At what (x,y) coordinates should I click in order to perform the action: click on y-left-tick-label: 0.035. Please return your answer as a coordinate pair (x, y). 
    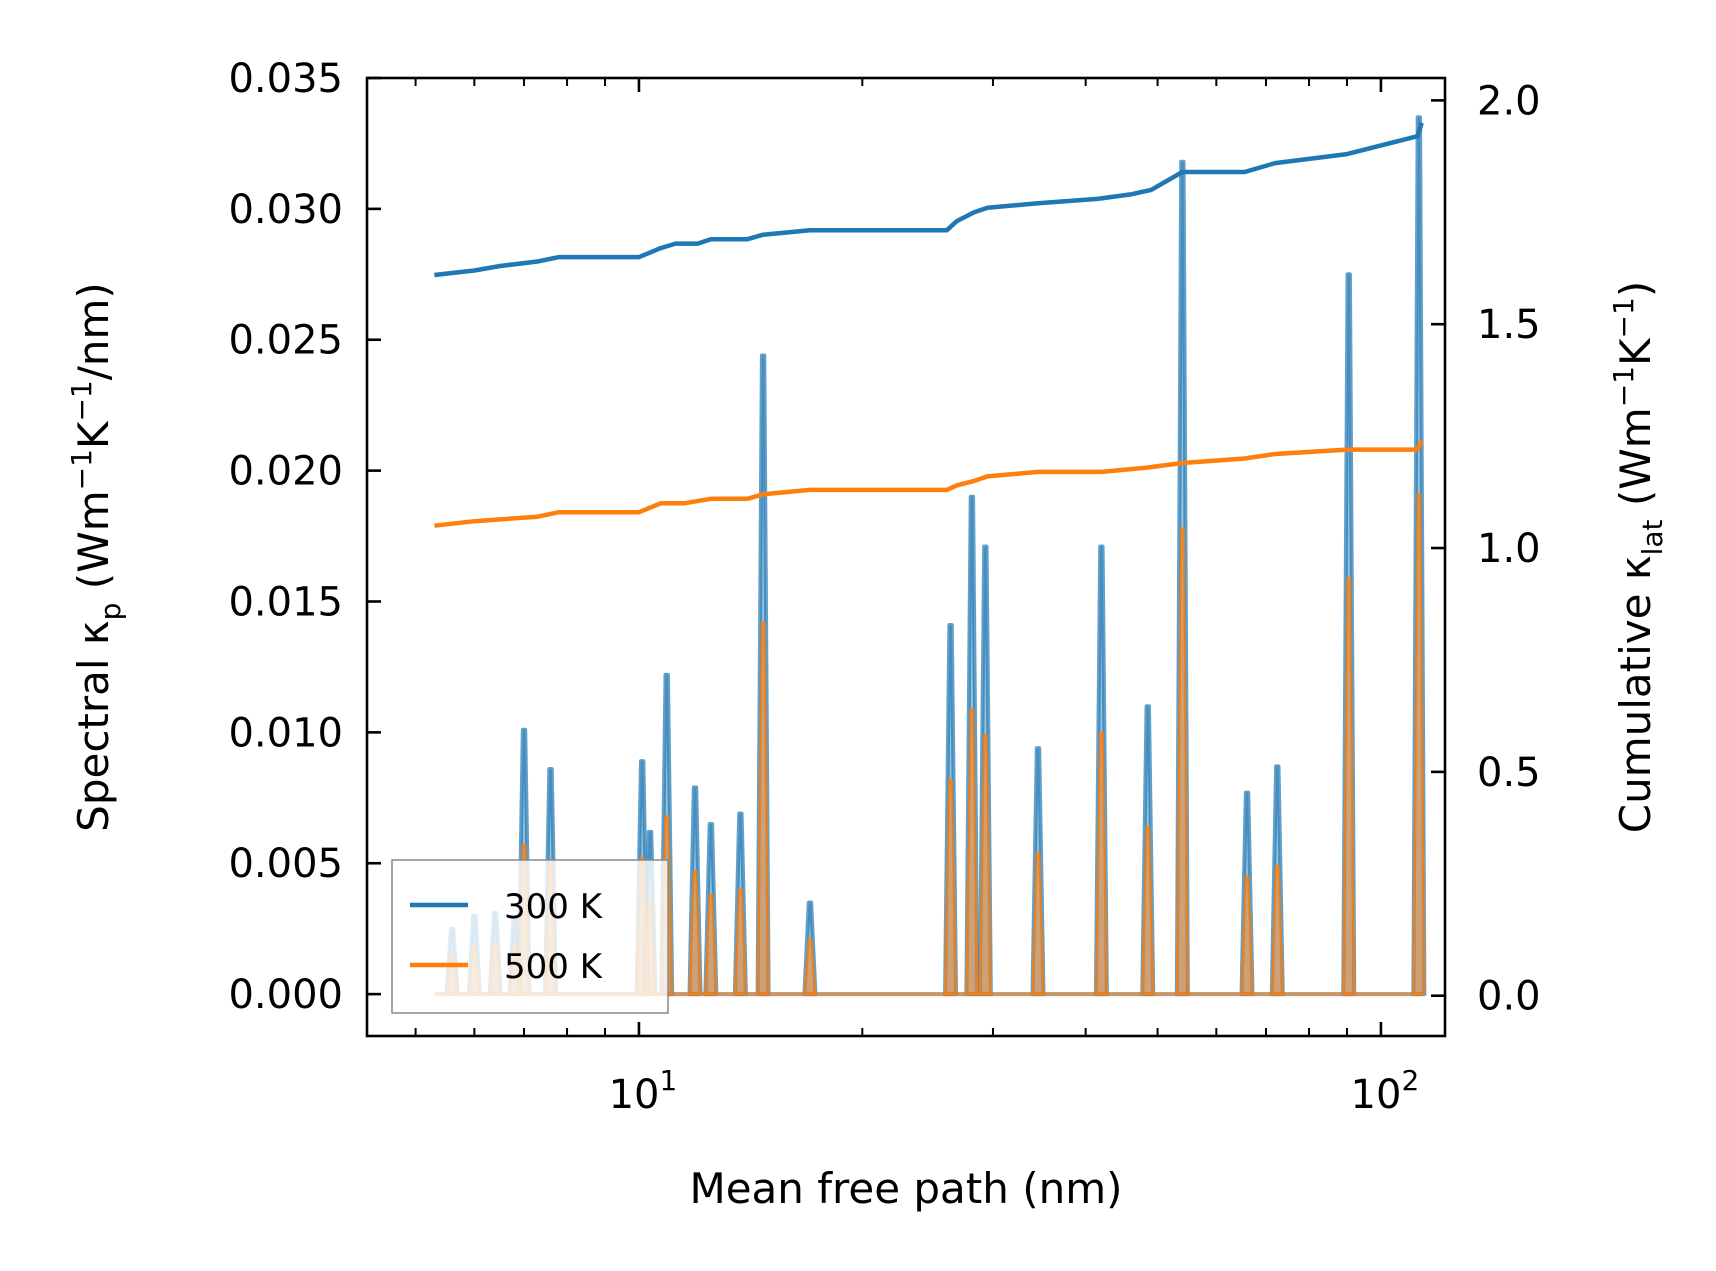
    Looking at the image, I should click on (285, 79).